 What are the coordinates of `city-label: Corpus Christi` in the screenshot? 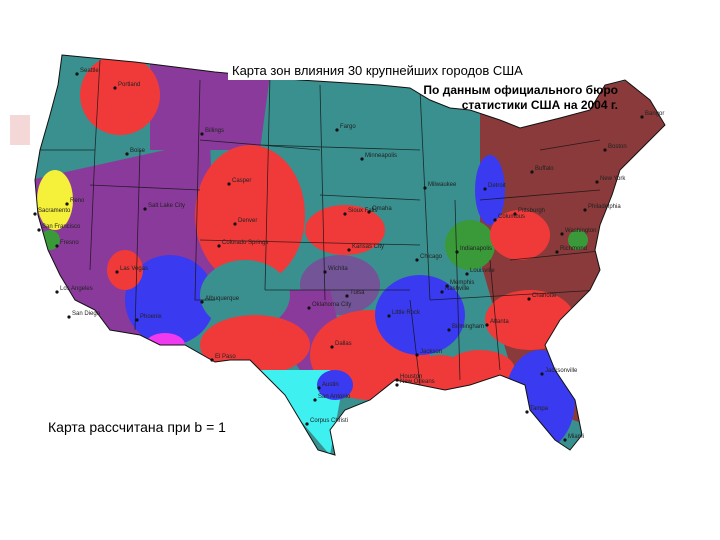 It's located at (329, 421).